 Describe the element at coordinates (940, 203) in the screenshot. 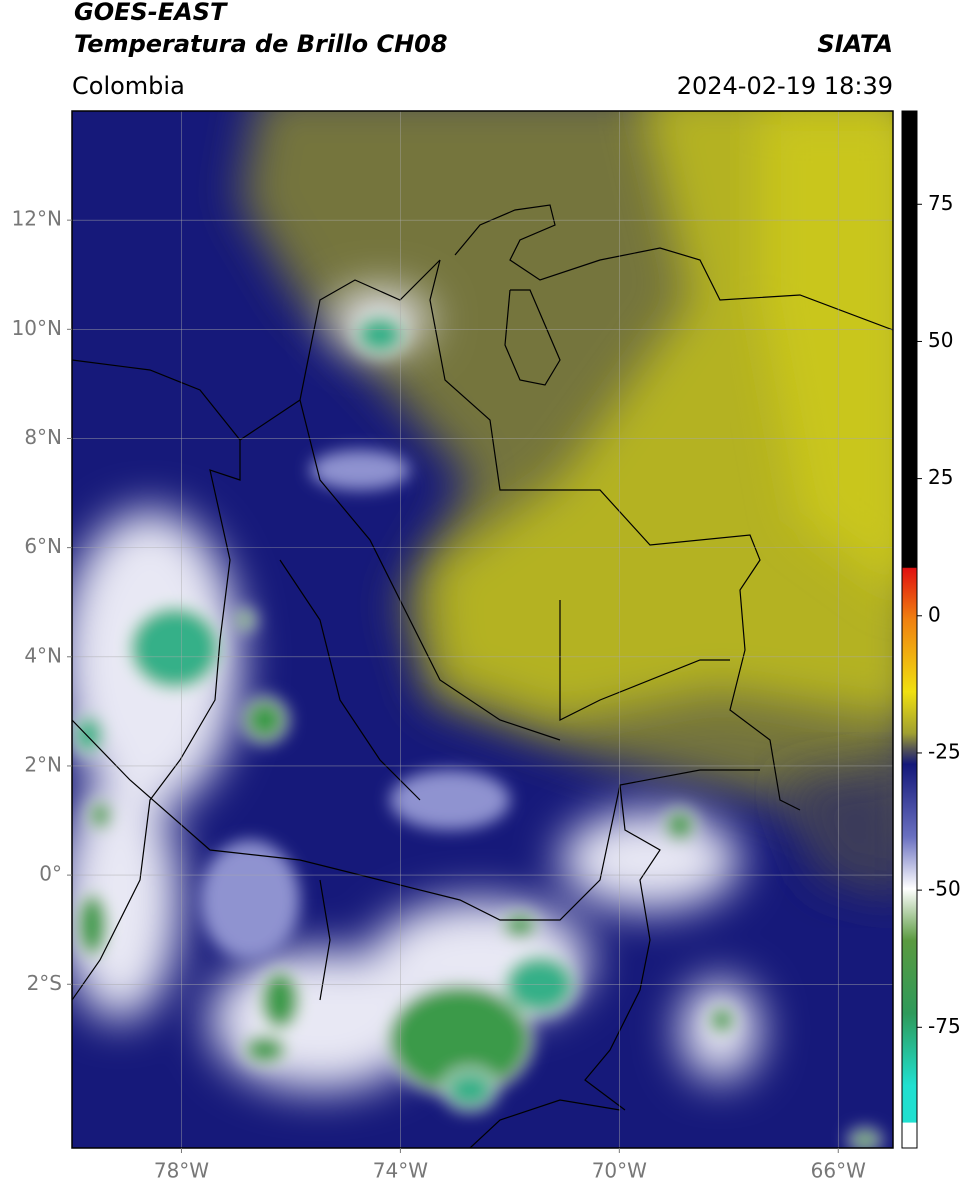

I see `colorbar-tick-label: 75` at that location.